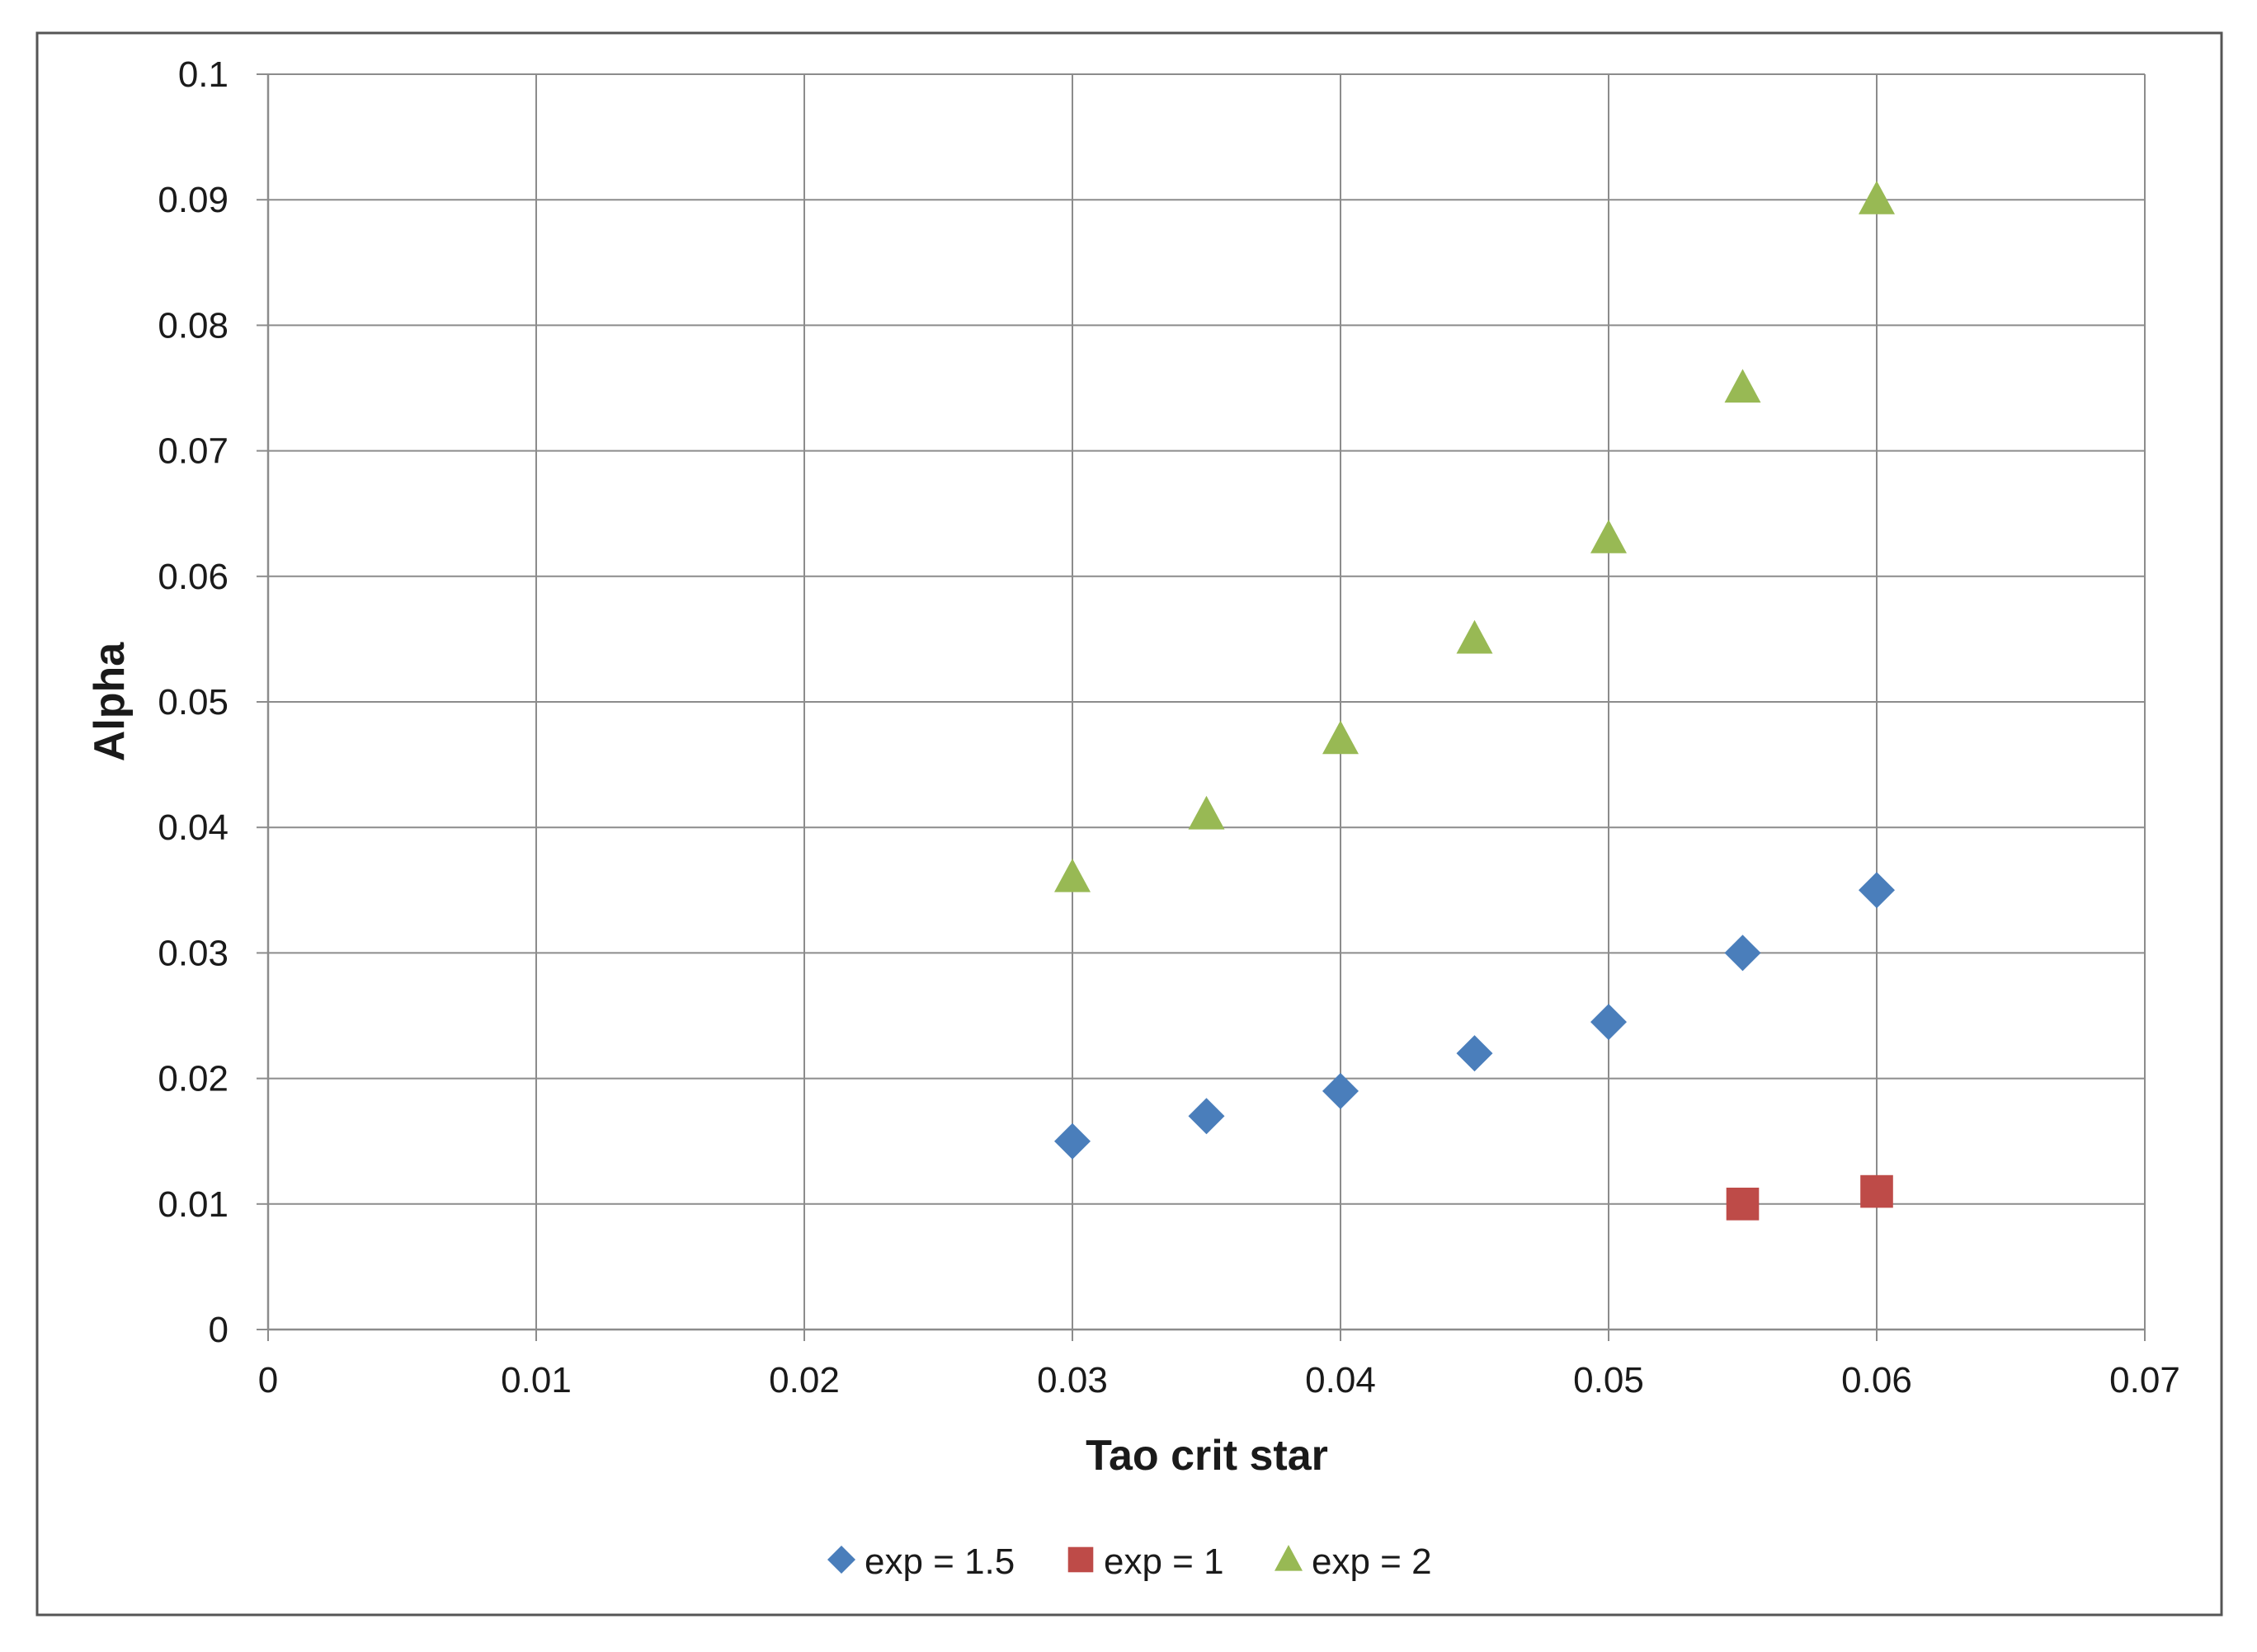 The width and height of the screenshot is (2257, 1652). What do you see at coordinates (1164, 1561) in the screenshot?
I see `legend-label: exp = 1` at bounding box center [1164, 1561].